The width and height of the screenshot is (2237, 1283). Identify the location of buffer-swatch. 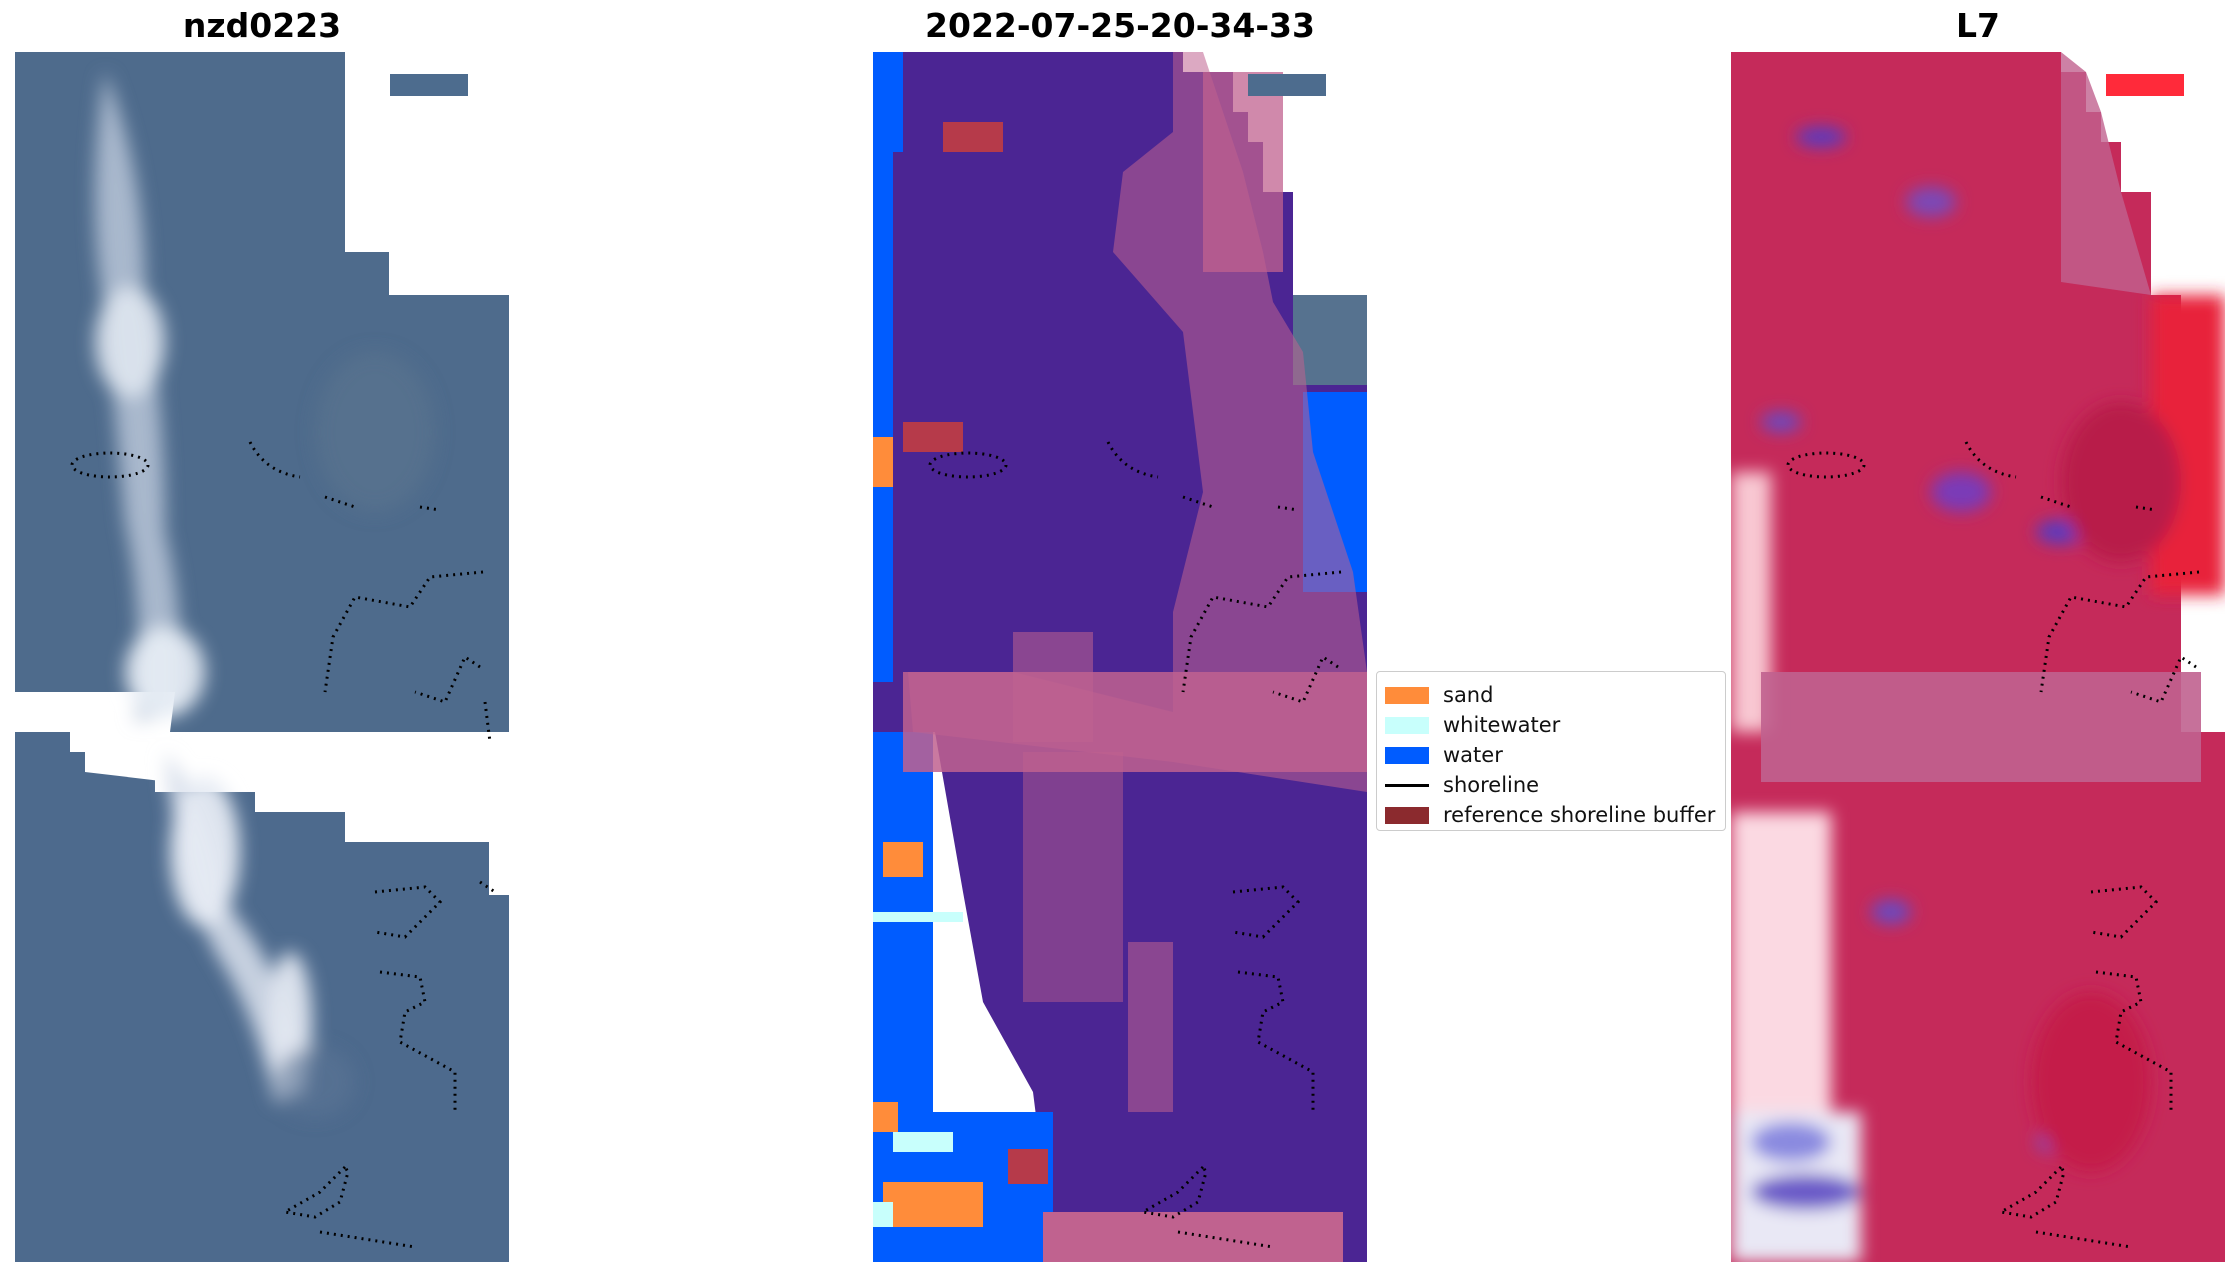
(1407, 815).